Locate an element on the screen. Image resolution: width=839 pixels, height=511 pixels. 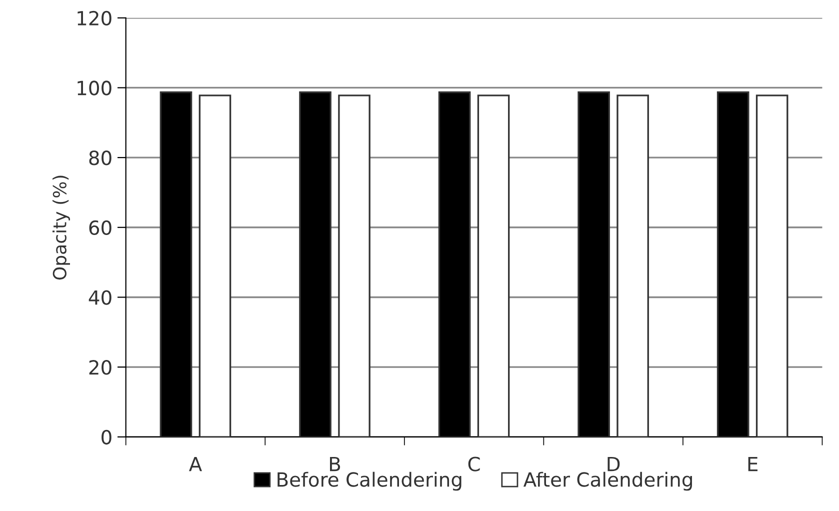
y-tick-label: 40 is located at coordinates (100, 297).